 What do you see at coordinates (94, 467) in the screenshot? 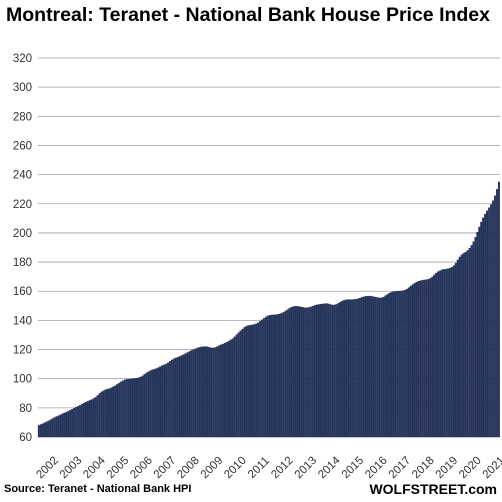
I see `x-tick-label: 2004` at bounding box center [94, 467].